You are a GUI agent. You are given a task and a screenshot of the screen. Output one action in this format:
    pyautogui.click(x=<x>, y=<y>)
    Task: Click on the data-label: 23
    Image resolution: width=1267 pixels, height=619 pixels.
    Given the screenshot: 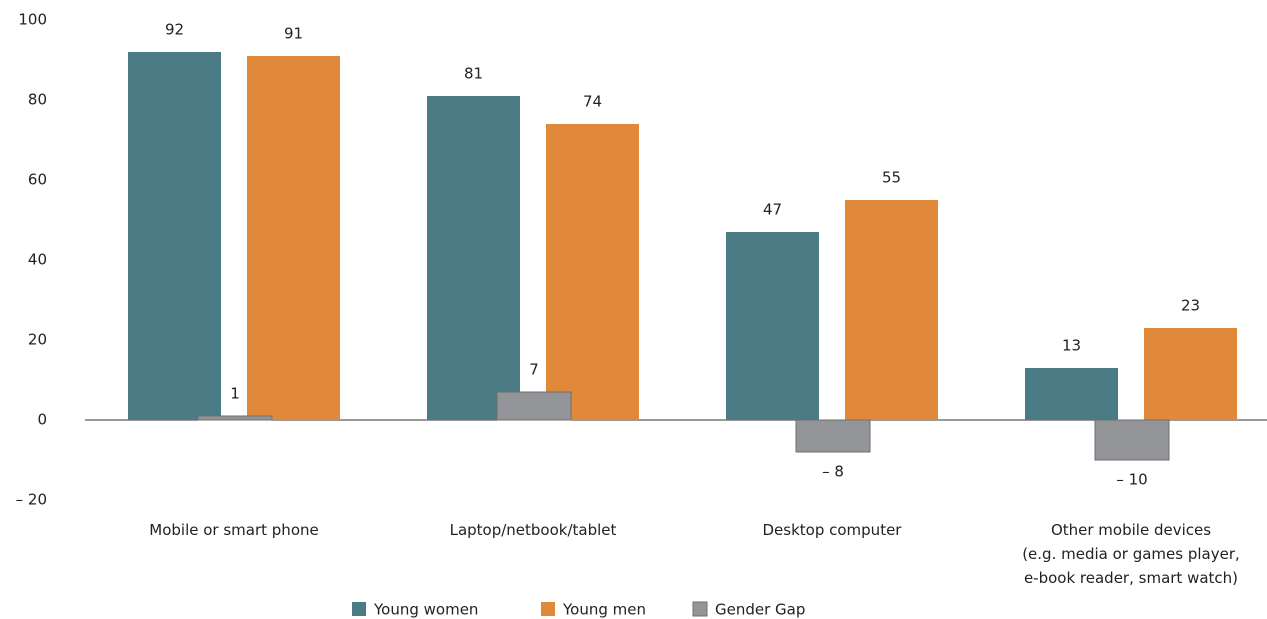 What is the action you would take?
    pyautogui.click(x=1190, y=306)
    